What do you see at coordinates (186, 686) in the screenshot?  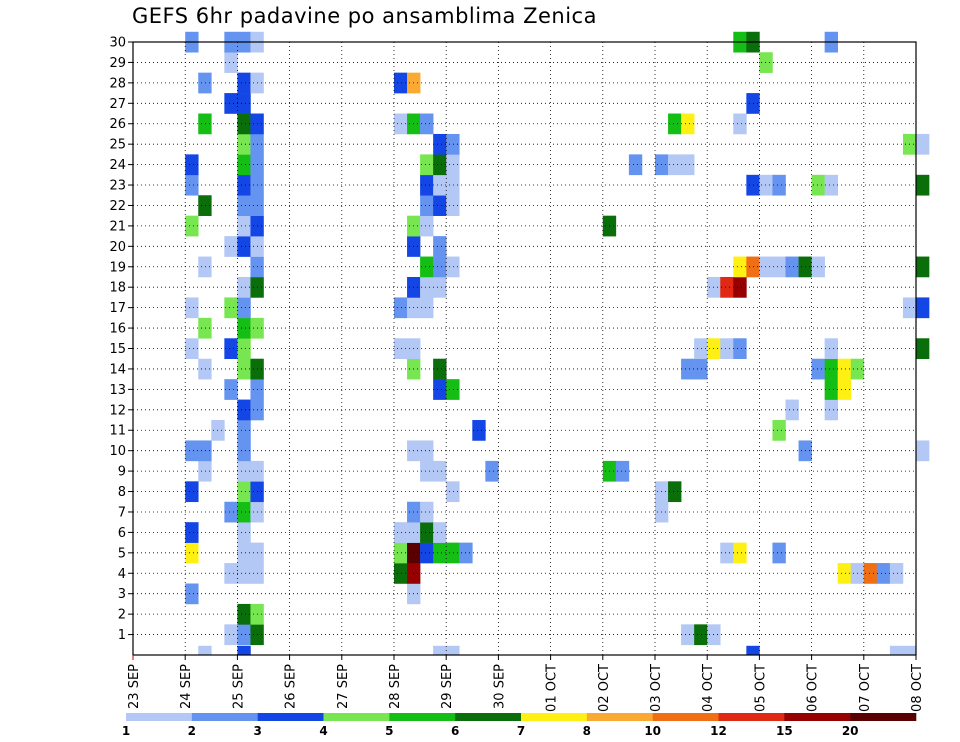 I see `x-tick-label: 24 SEP` at bounding box center [186, 686].